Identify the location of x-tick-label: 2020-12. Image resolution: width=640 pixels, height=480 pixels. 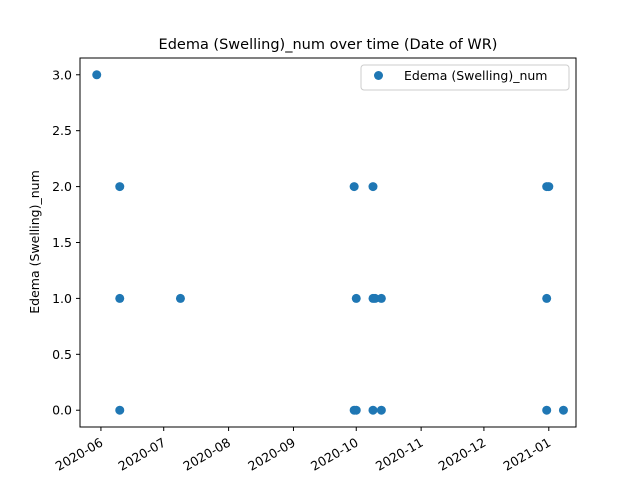
(462, 454).